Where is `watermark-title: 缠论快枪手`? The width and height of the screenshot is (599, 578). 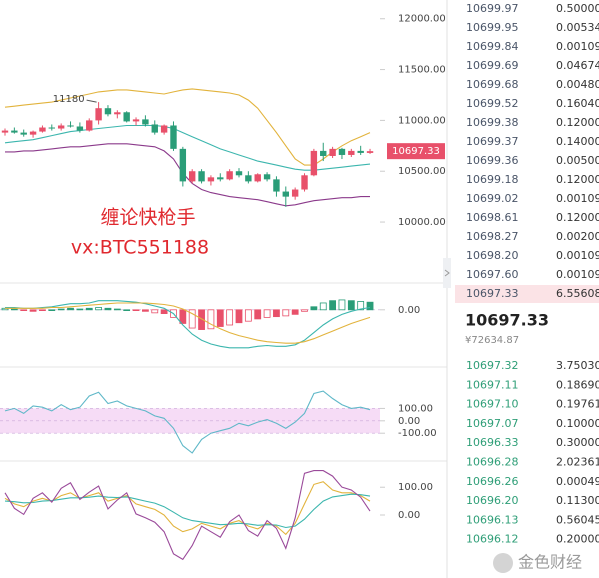
watermark-title: 缠论快枪手 is located at coordinates (147, 218).